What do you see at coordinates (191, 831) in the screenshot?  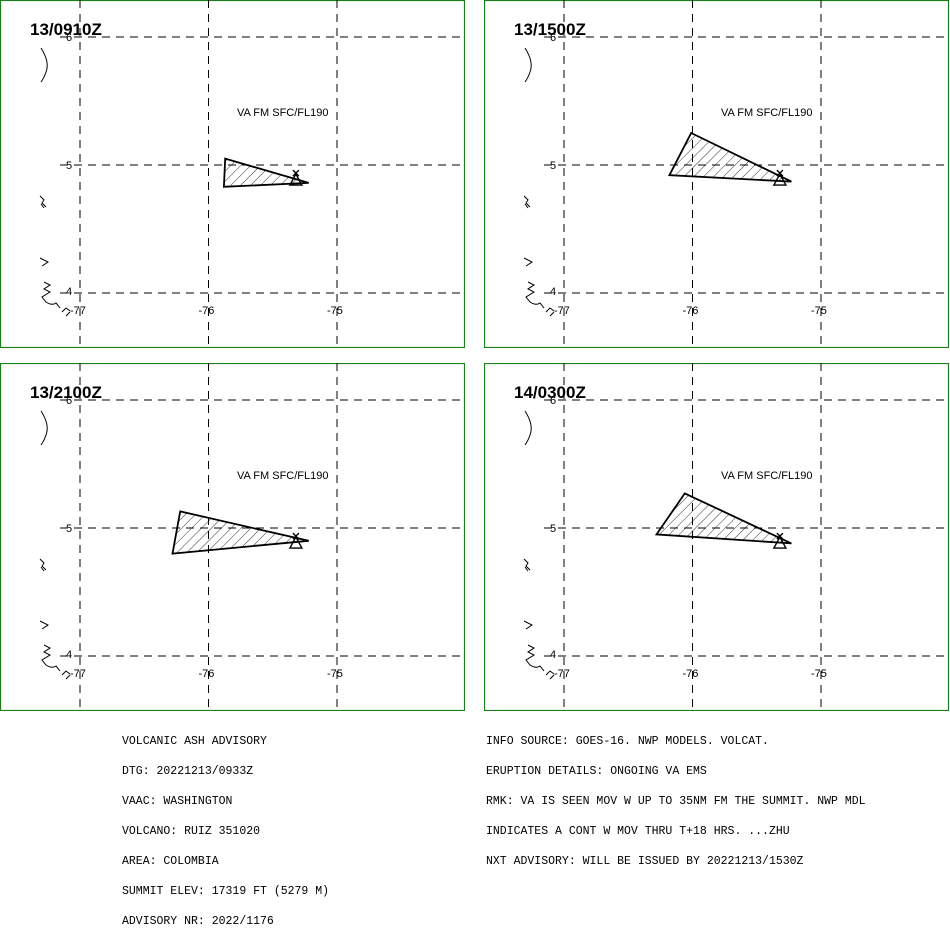 I see `advisory-line: VOLCANO: RUIZ 351020` at bounding box center [191, 831].